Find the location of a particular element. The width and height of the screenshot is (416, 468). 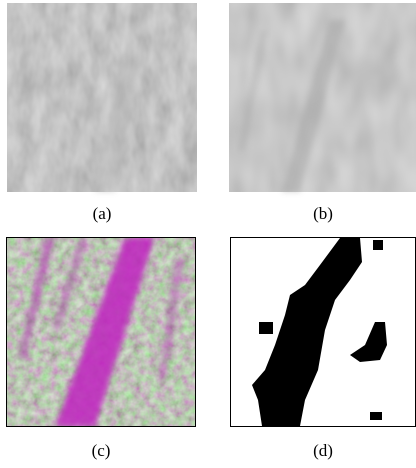

caption: (d) is located at coordinates (323, 450).